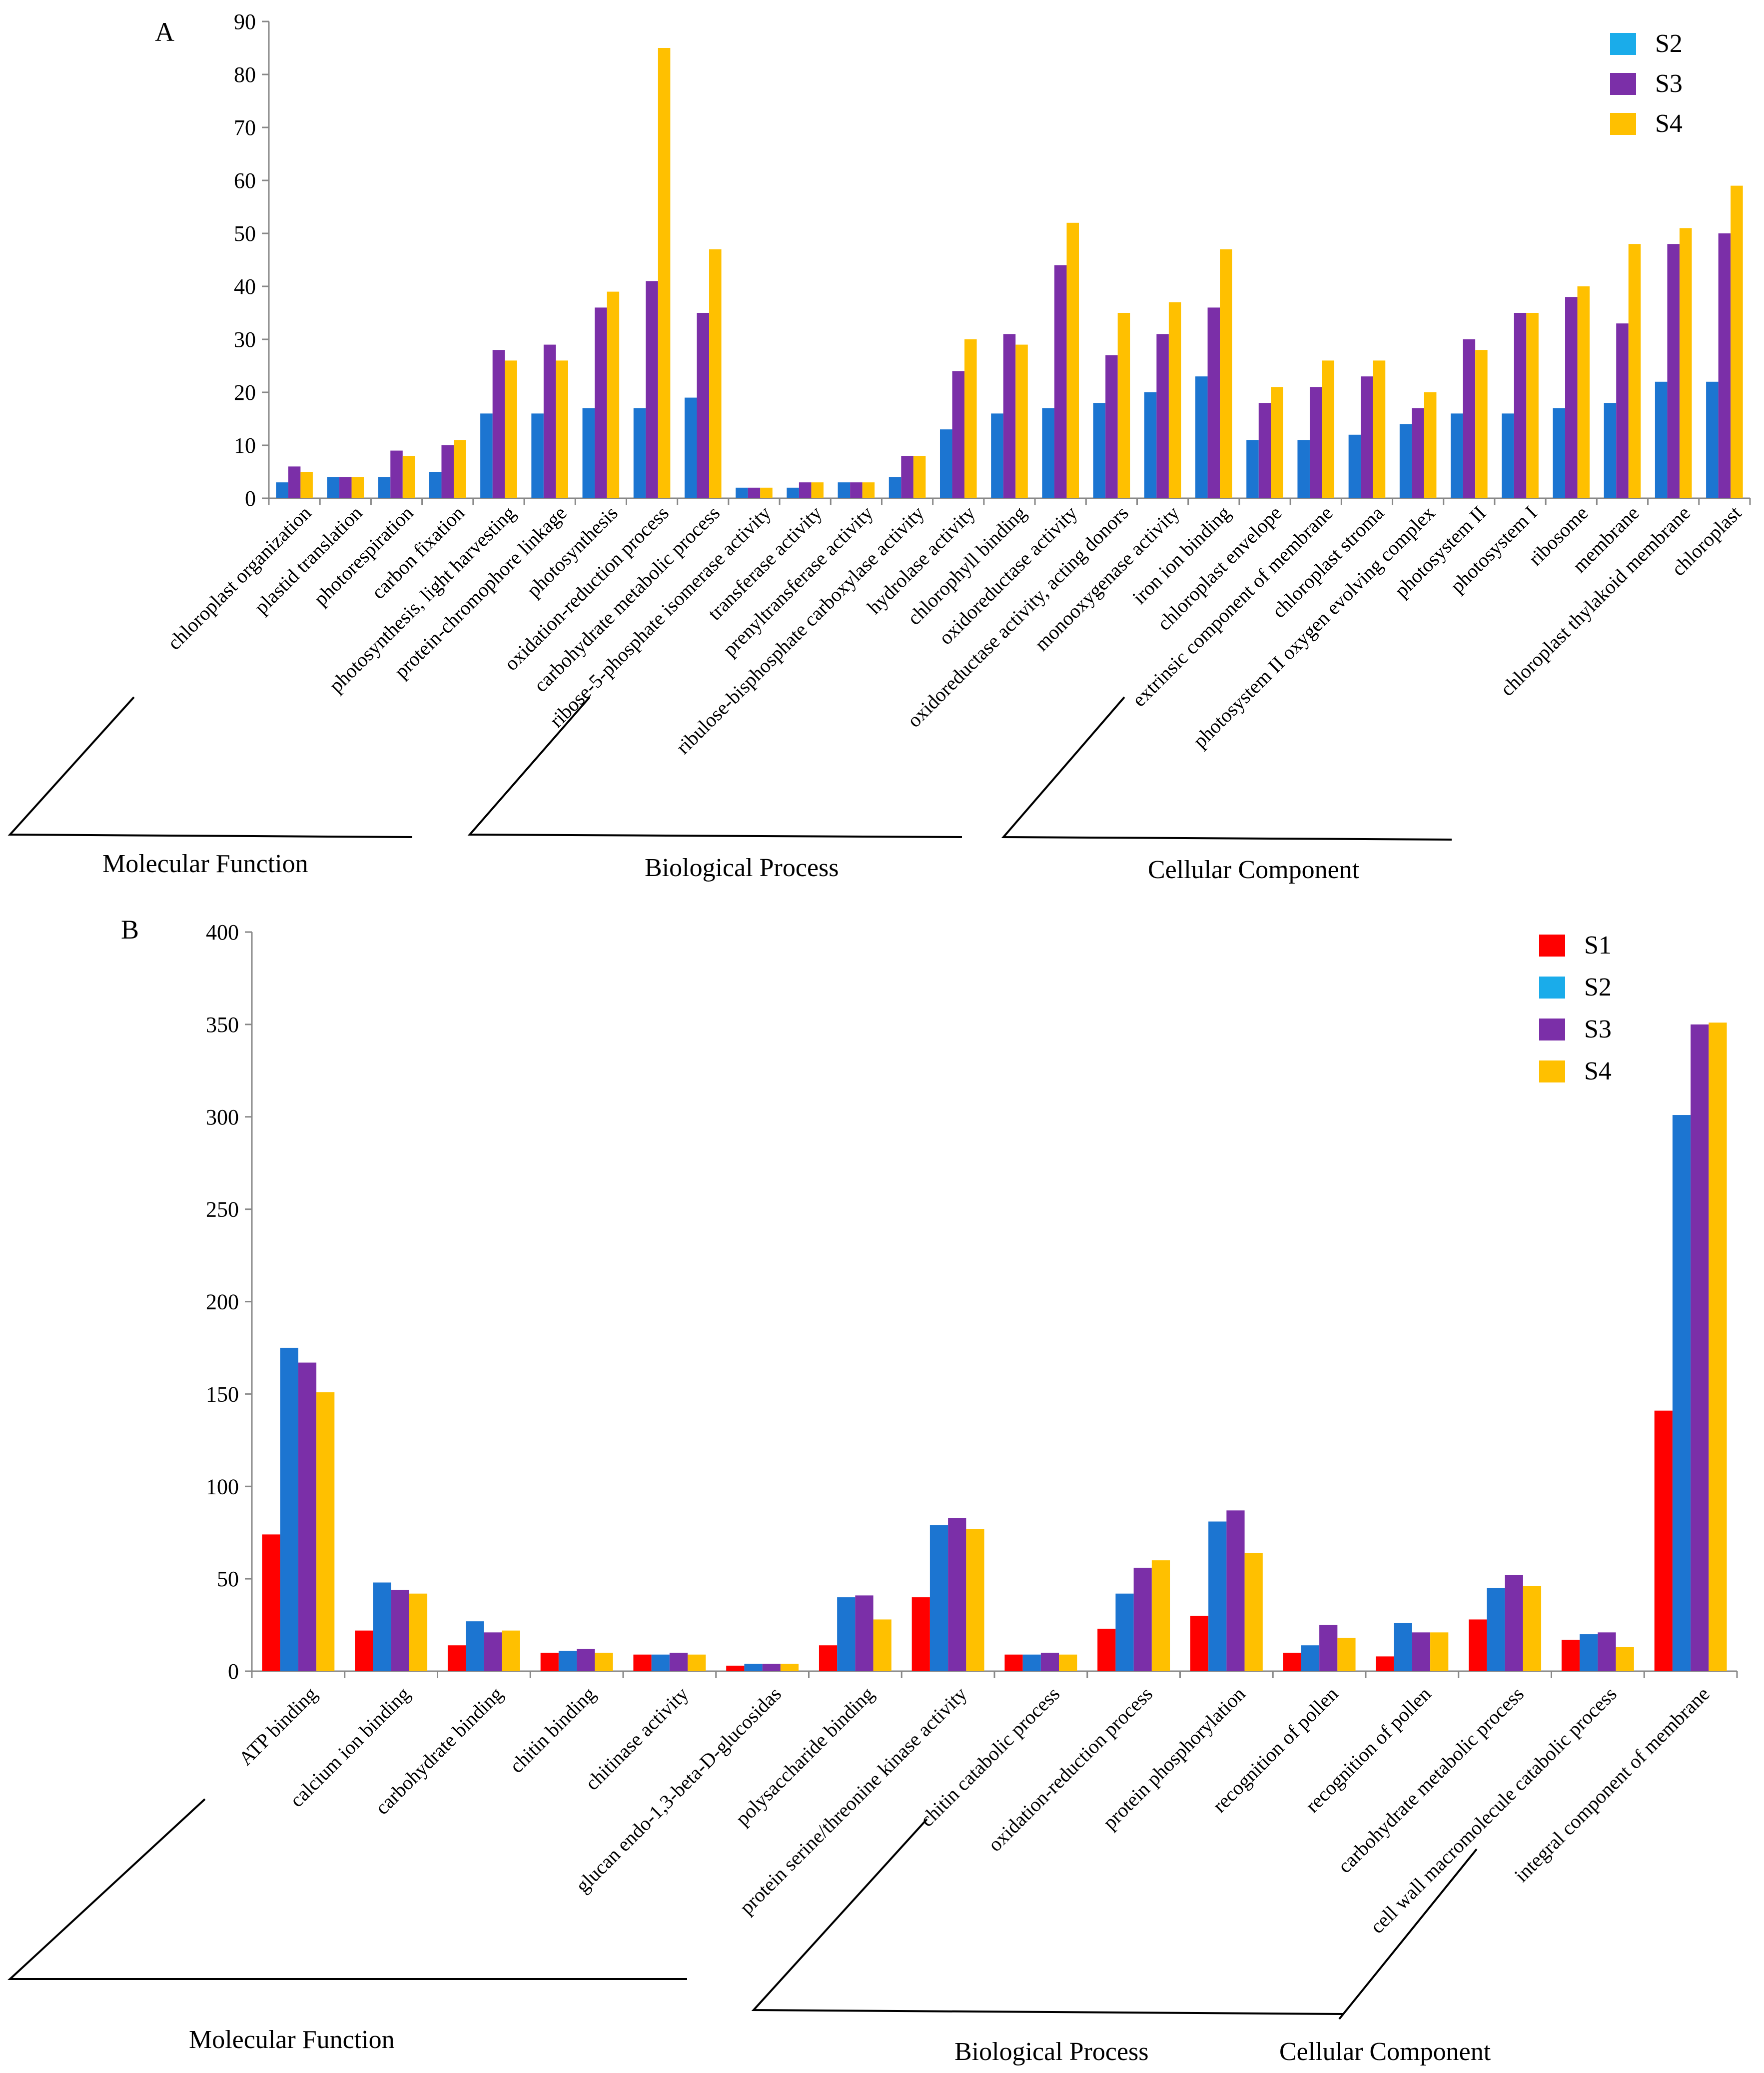 The image size is (1764, 2073). What do you see at coordinates (818, 490) in the screenshot?
I see `charta-bar-s4-transferase-activity` at bounding box center [818, 490].